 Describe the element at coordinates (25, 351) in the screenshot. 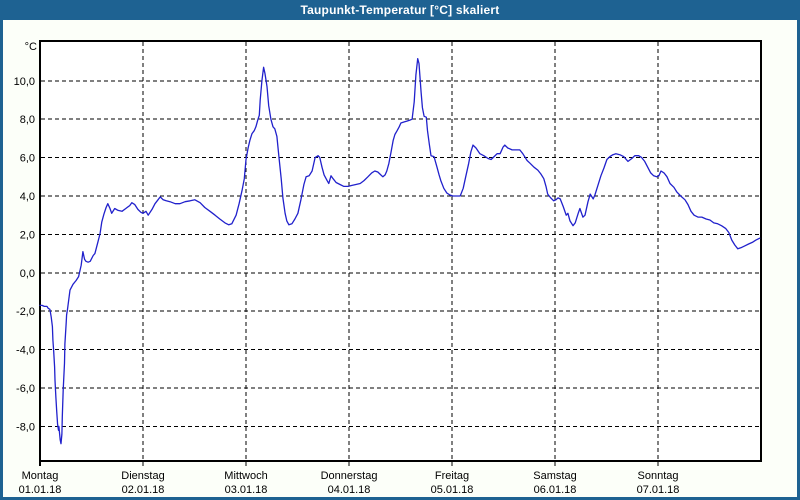

I see `y-tick-label: -4,0` at that location.